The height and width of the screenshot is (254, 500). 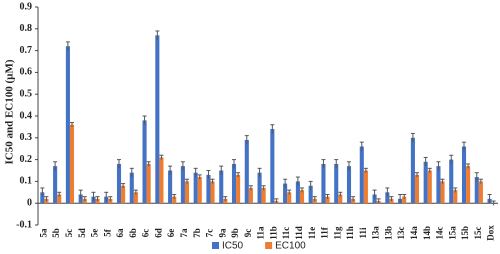 I want to click on x-tick-label: 13b, so click(x=388, y=233).